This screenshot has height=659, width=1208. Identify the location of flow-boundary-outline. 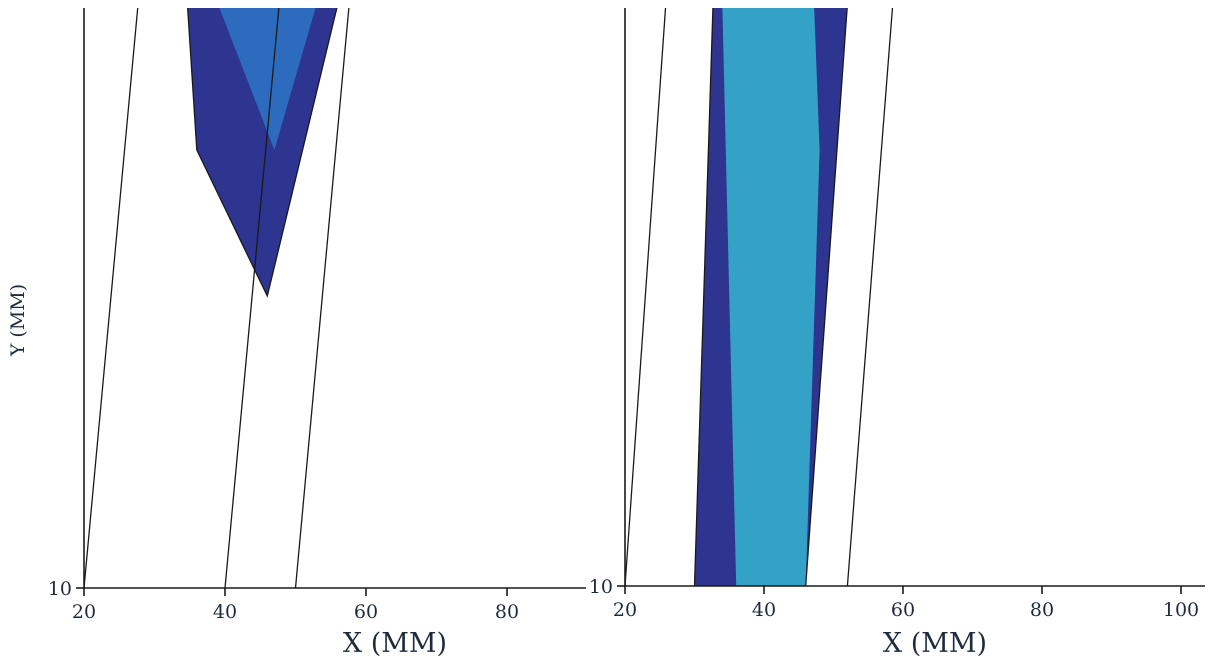
(262, 153).